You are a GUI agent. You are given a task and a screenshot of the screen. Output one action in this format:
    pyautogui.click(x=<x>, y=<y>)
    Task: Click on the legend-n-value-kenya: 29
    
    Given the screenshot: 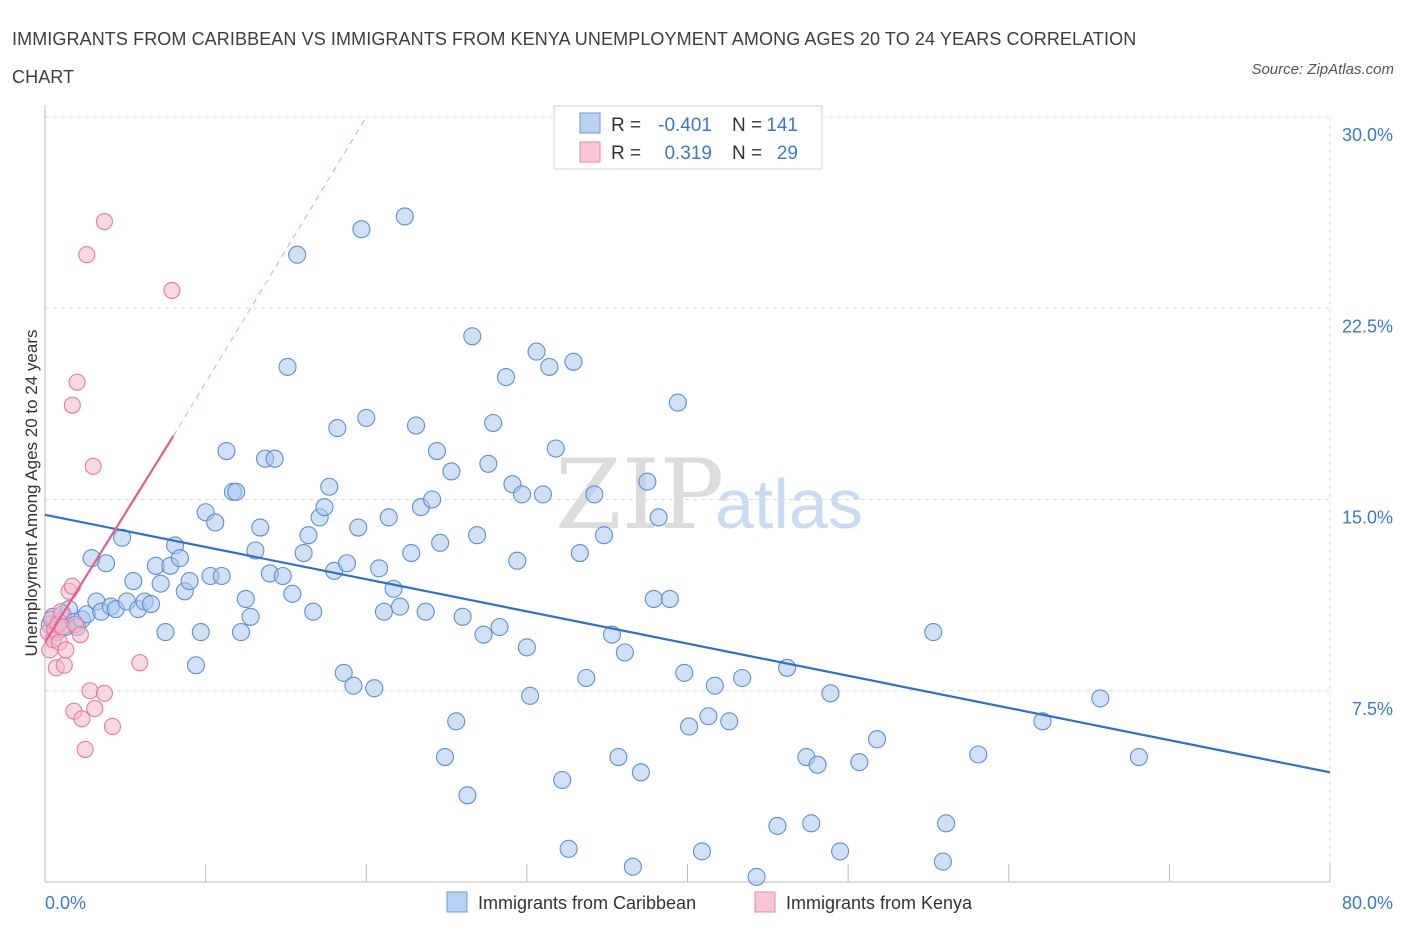 What is the action you would take?
    pyautogui.click(x=787, y=153)
    